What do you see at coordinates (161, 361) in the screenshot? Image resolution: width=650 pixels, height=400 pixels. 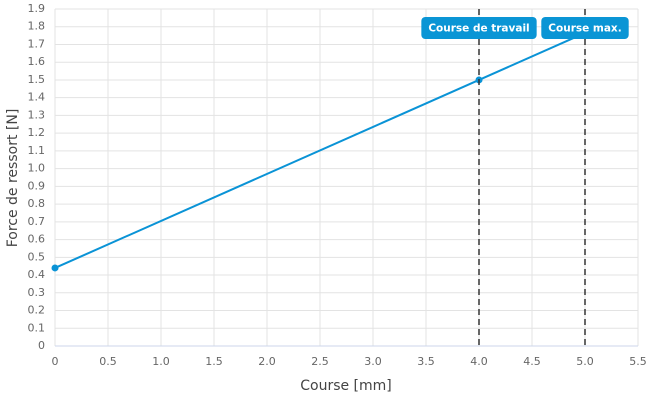 I see `x-tick-label: 1.0` at bounding box center [161, 361].